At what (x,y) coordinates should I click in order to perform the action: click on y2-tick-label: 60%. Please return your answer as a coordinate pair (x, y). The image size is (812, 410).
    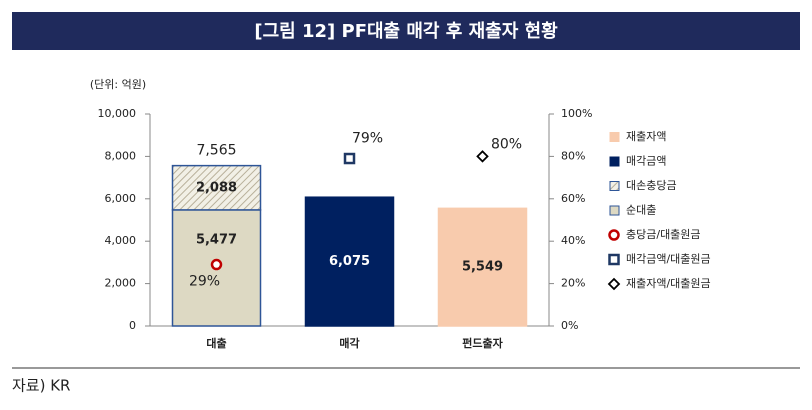
    Looking at the image, I should click on (573, 198).